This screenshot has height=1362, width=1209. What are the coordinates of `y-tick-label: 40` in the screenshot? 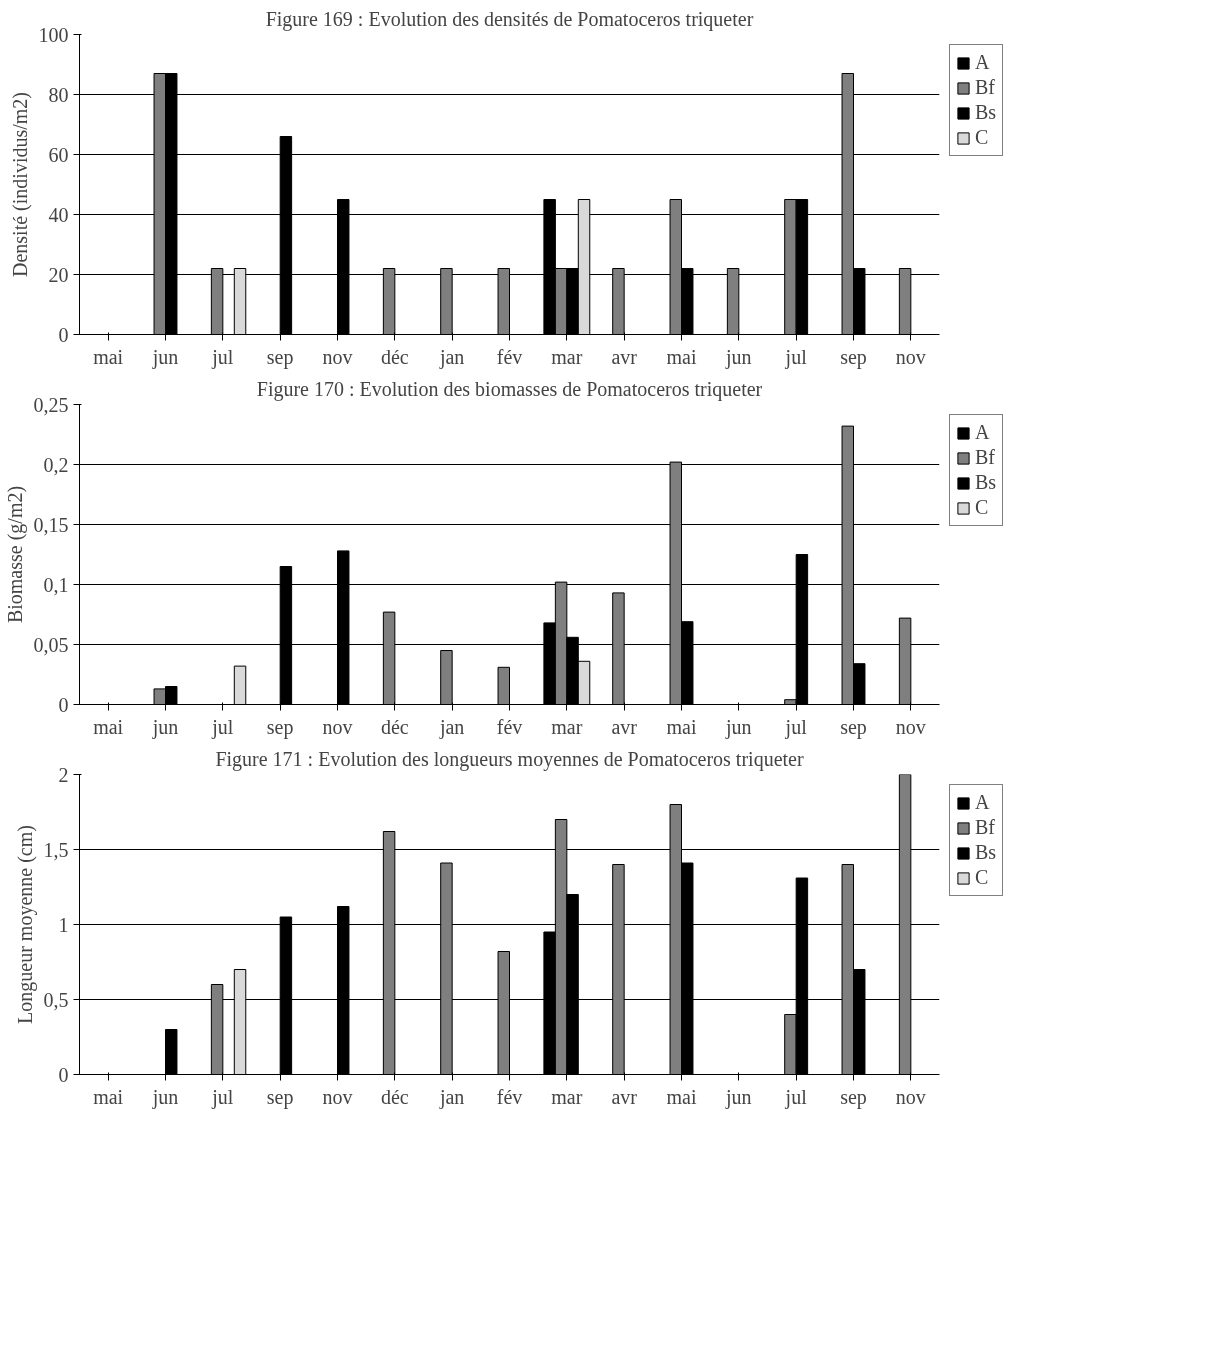 It's located at (58, 214).